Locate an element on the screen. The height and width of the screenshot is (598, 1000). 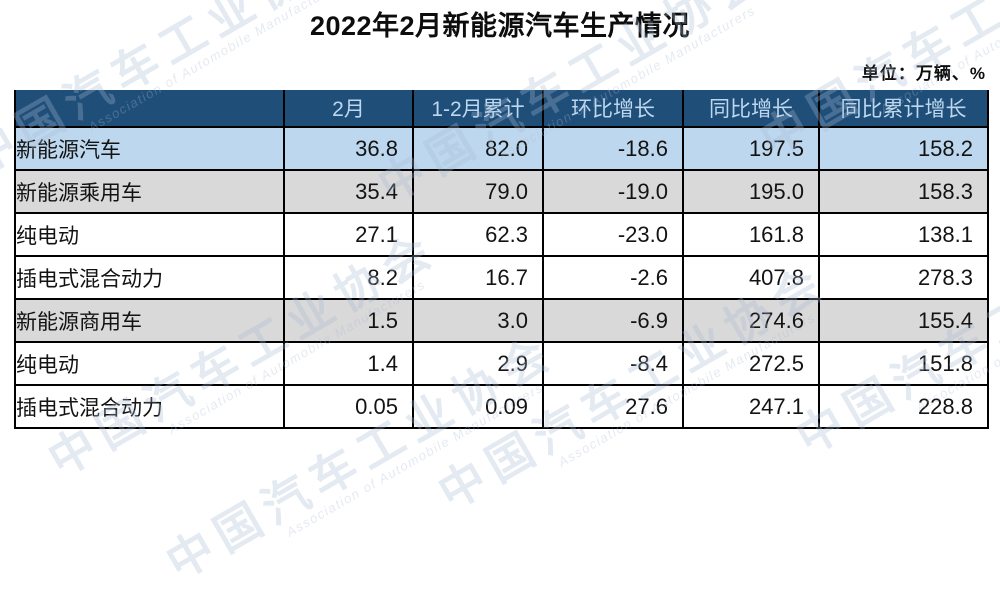
column-header-label is located at coordinates (149, 109).